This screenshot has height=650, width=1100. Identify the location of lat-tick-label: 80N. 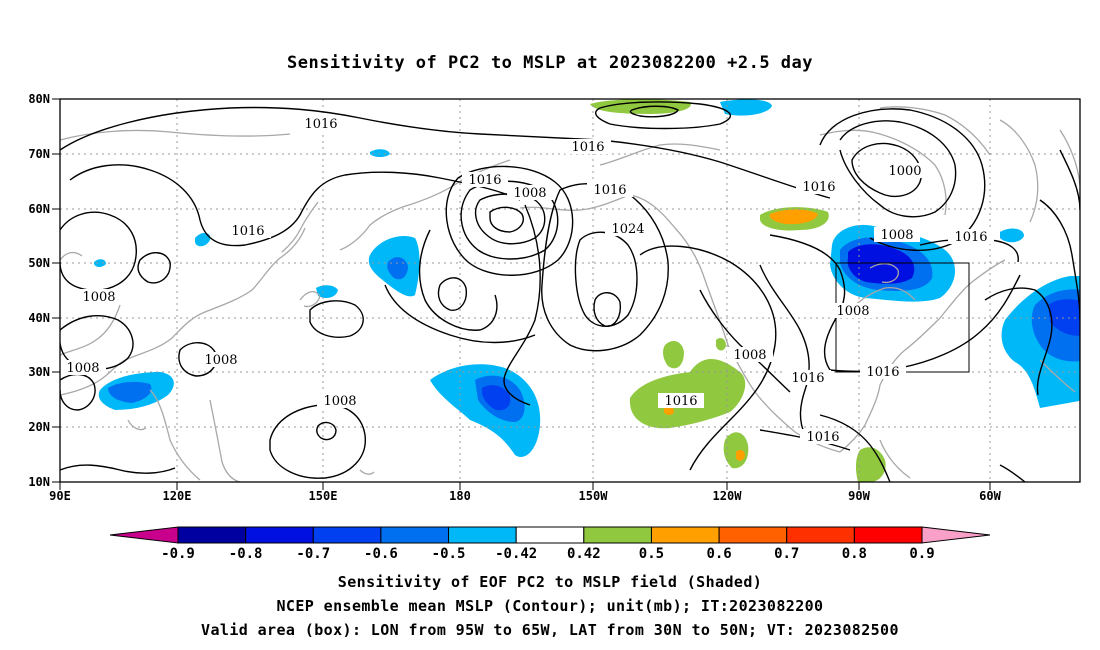
(39, 99).